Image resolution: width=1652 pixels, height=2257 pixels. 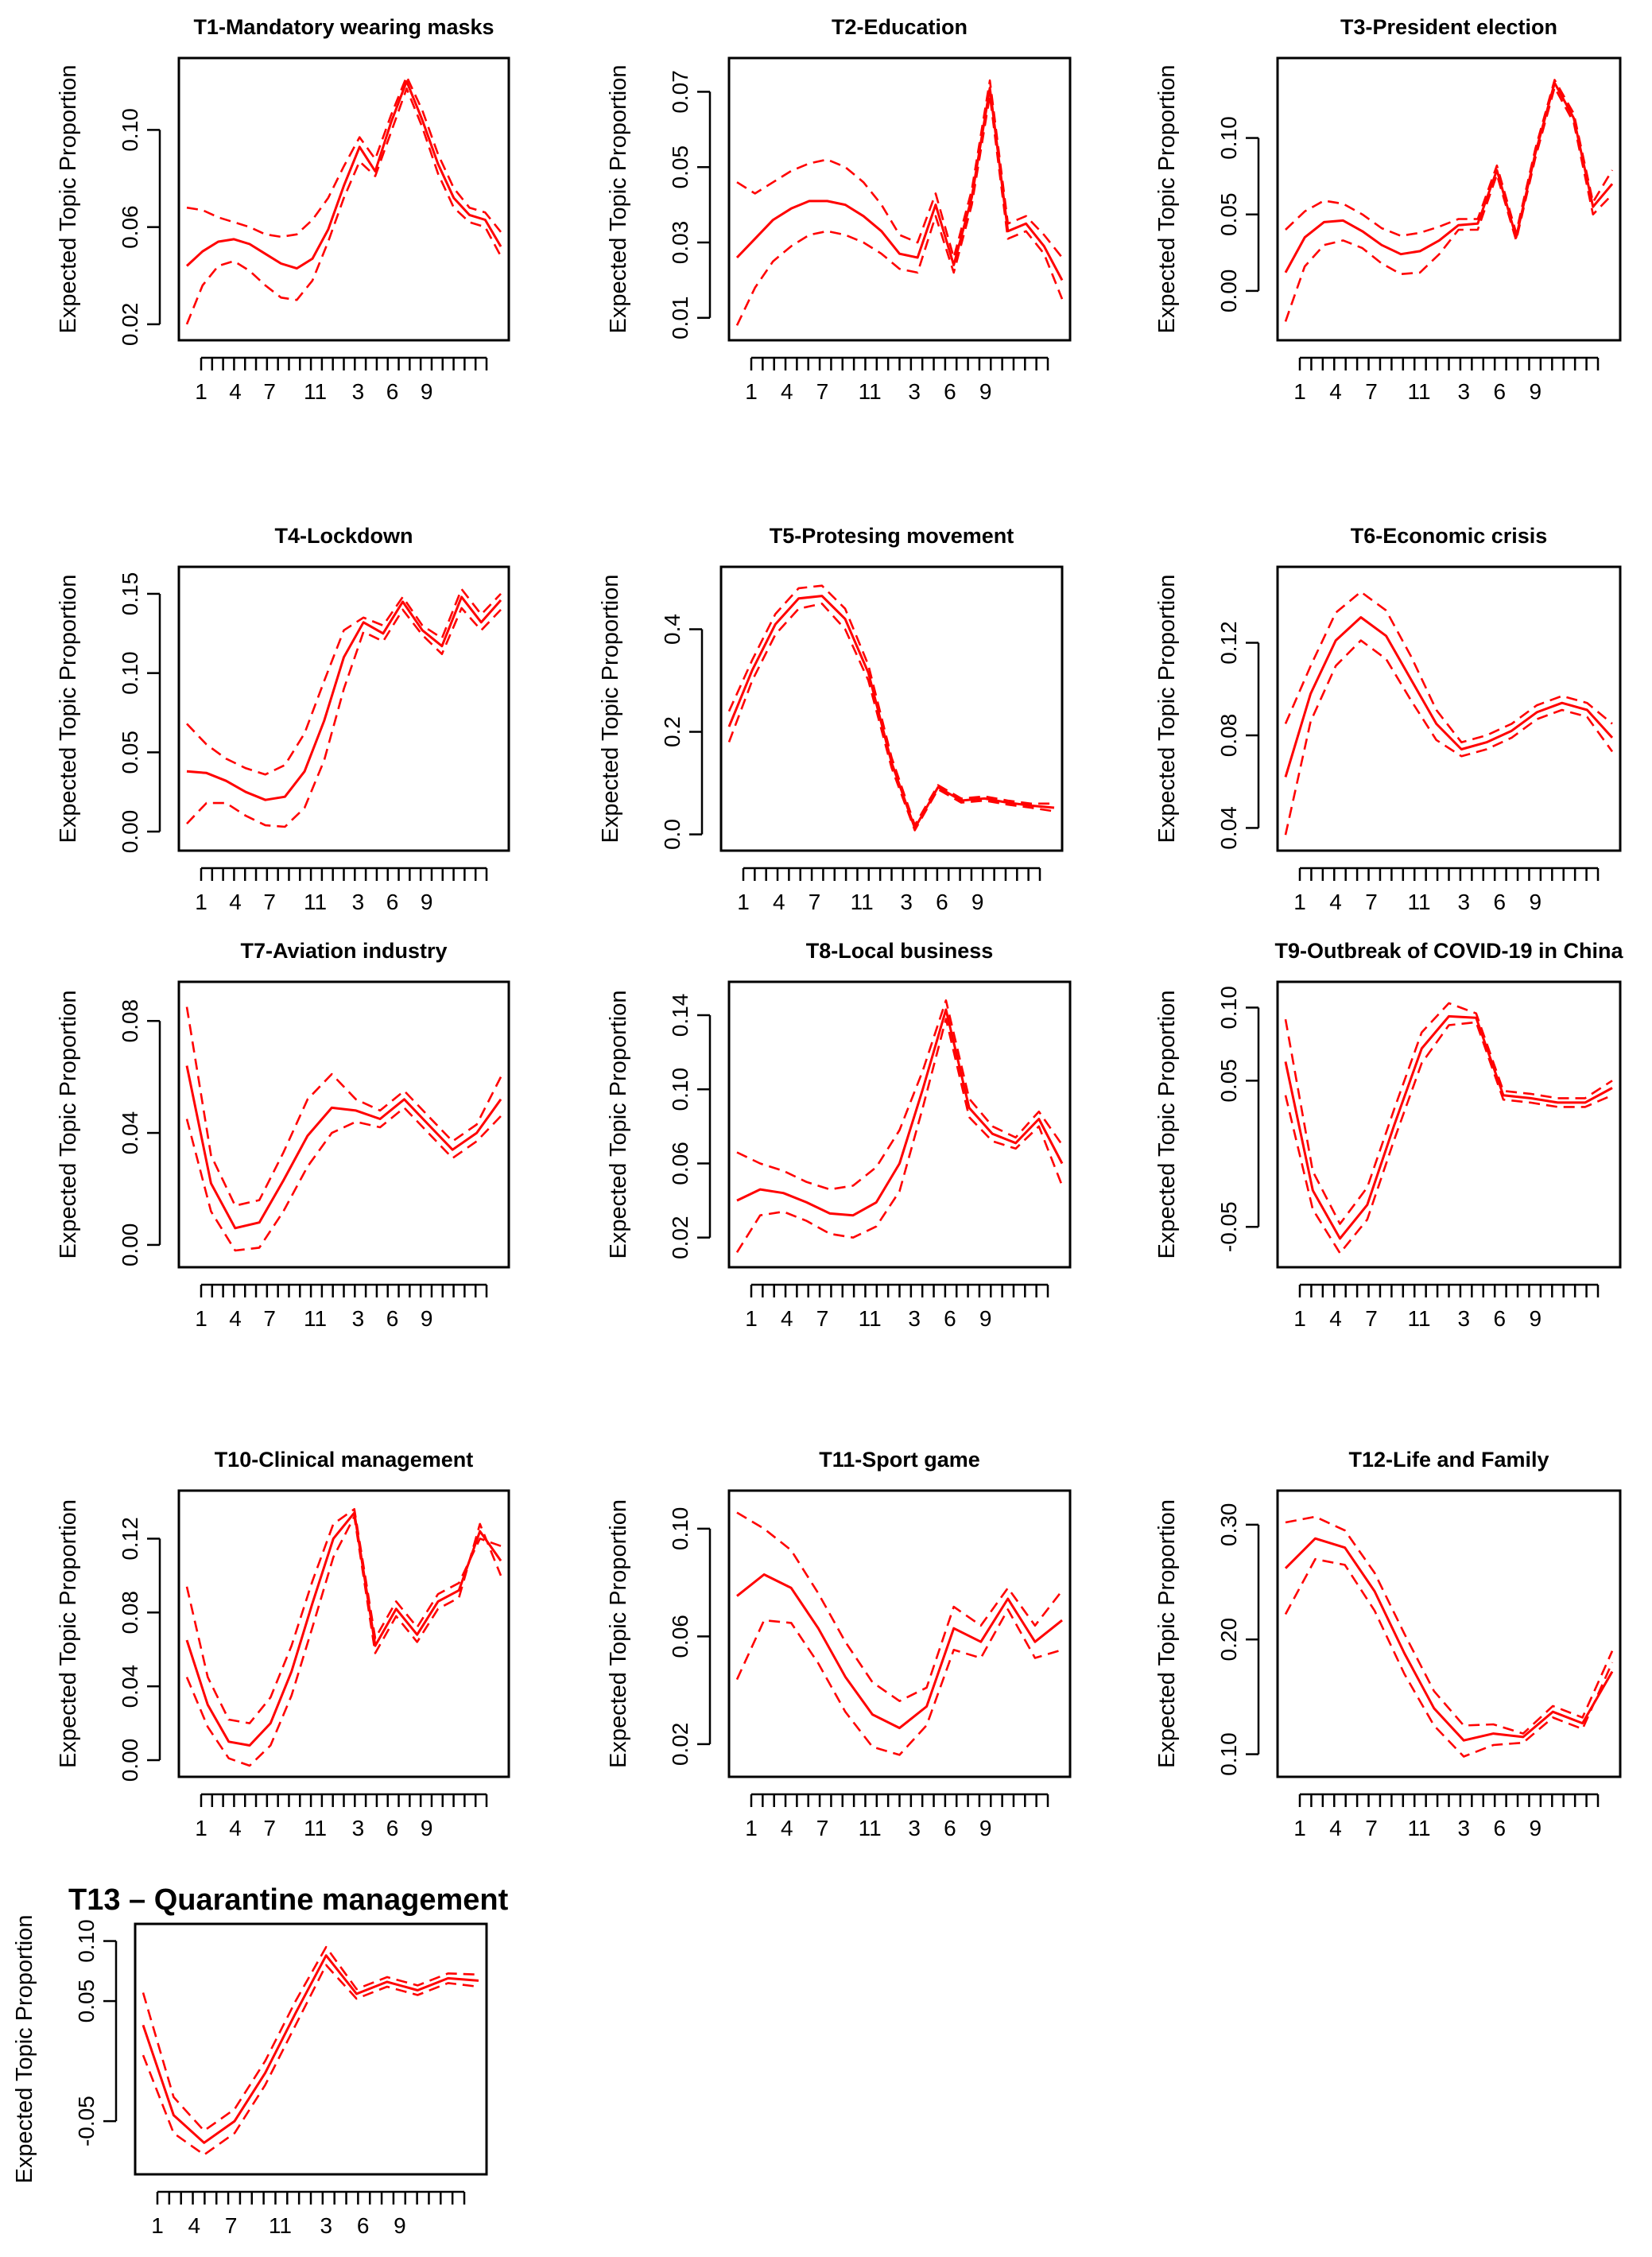 I want to click on y-tick-label: 0.07, so click(x=680, y=92).